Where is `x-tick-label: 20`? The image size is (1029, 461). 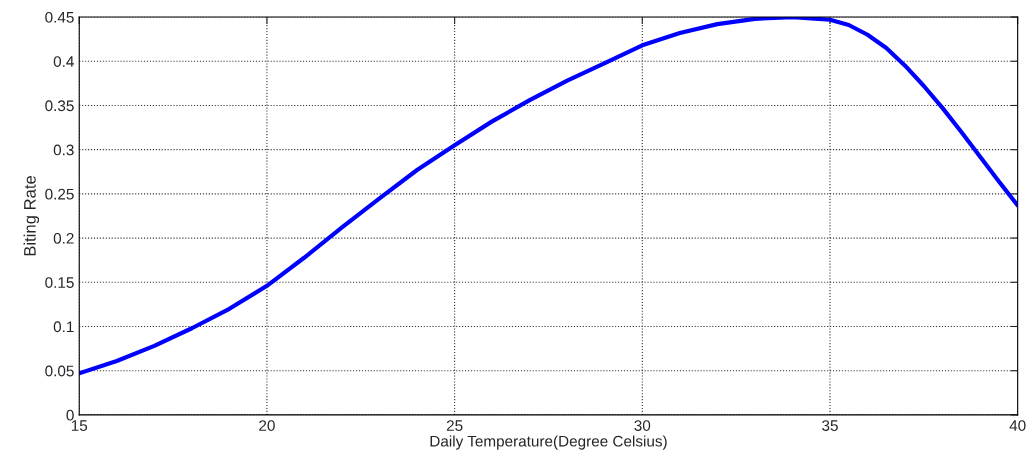
x-tick-label: 20 is located at coordinates (267, 425).